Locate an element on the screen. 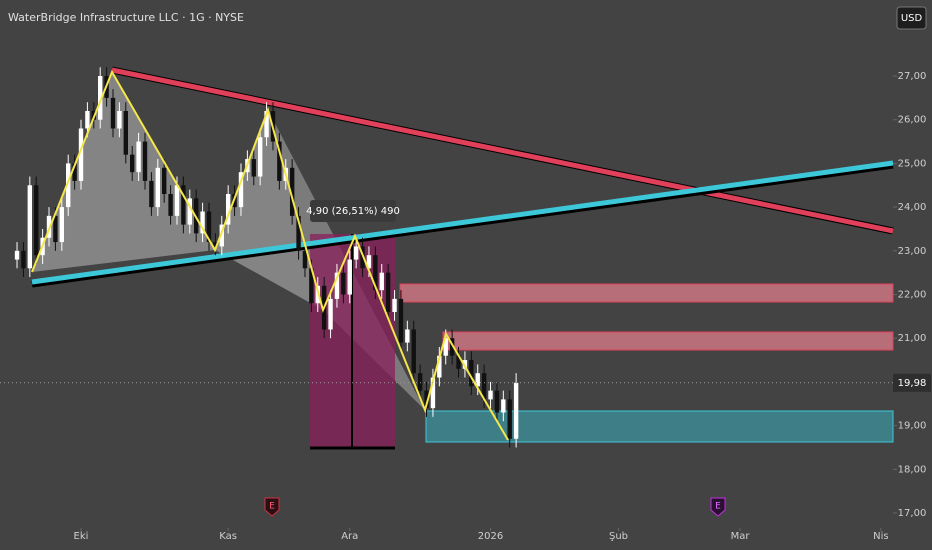 This screenshot has height=550, width=932. x-tick-label: Kas is located at coordinates (228, 536).